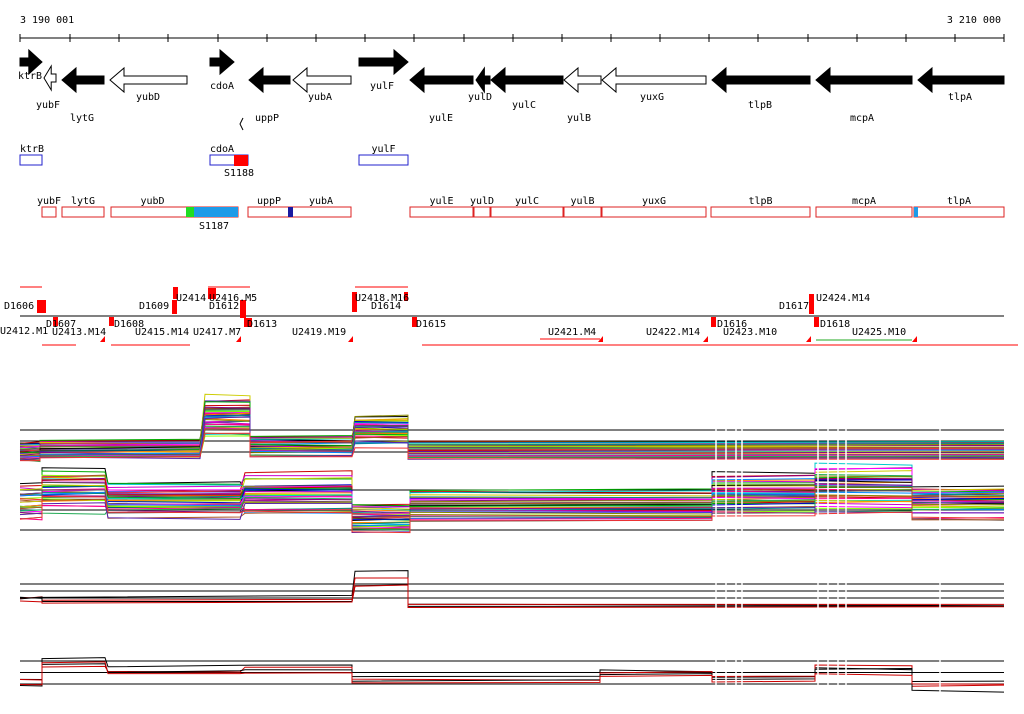 The width and height of the screenshot is (1024, 714). I want to click on minus-box-label: yubD, so click(152, 201).